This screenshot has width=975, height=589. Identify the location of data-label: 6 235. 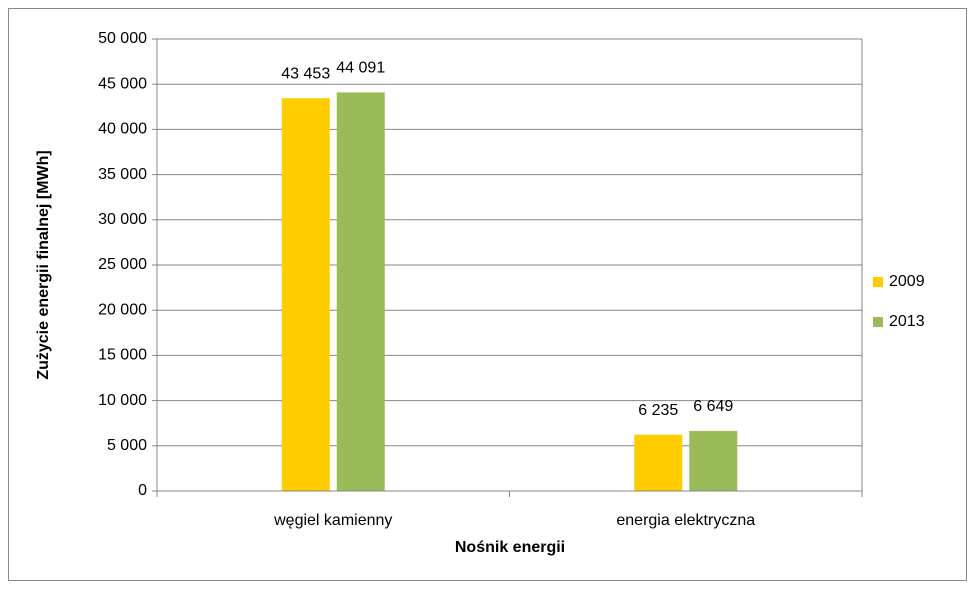
(658, 410).